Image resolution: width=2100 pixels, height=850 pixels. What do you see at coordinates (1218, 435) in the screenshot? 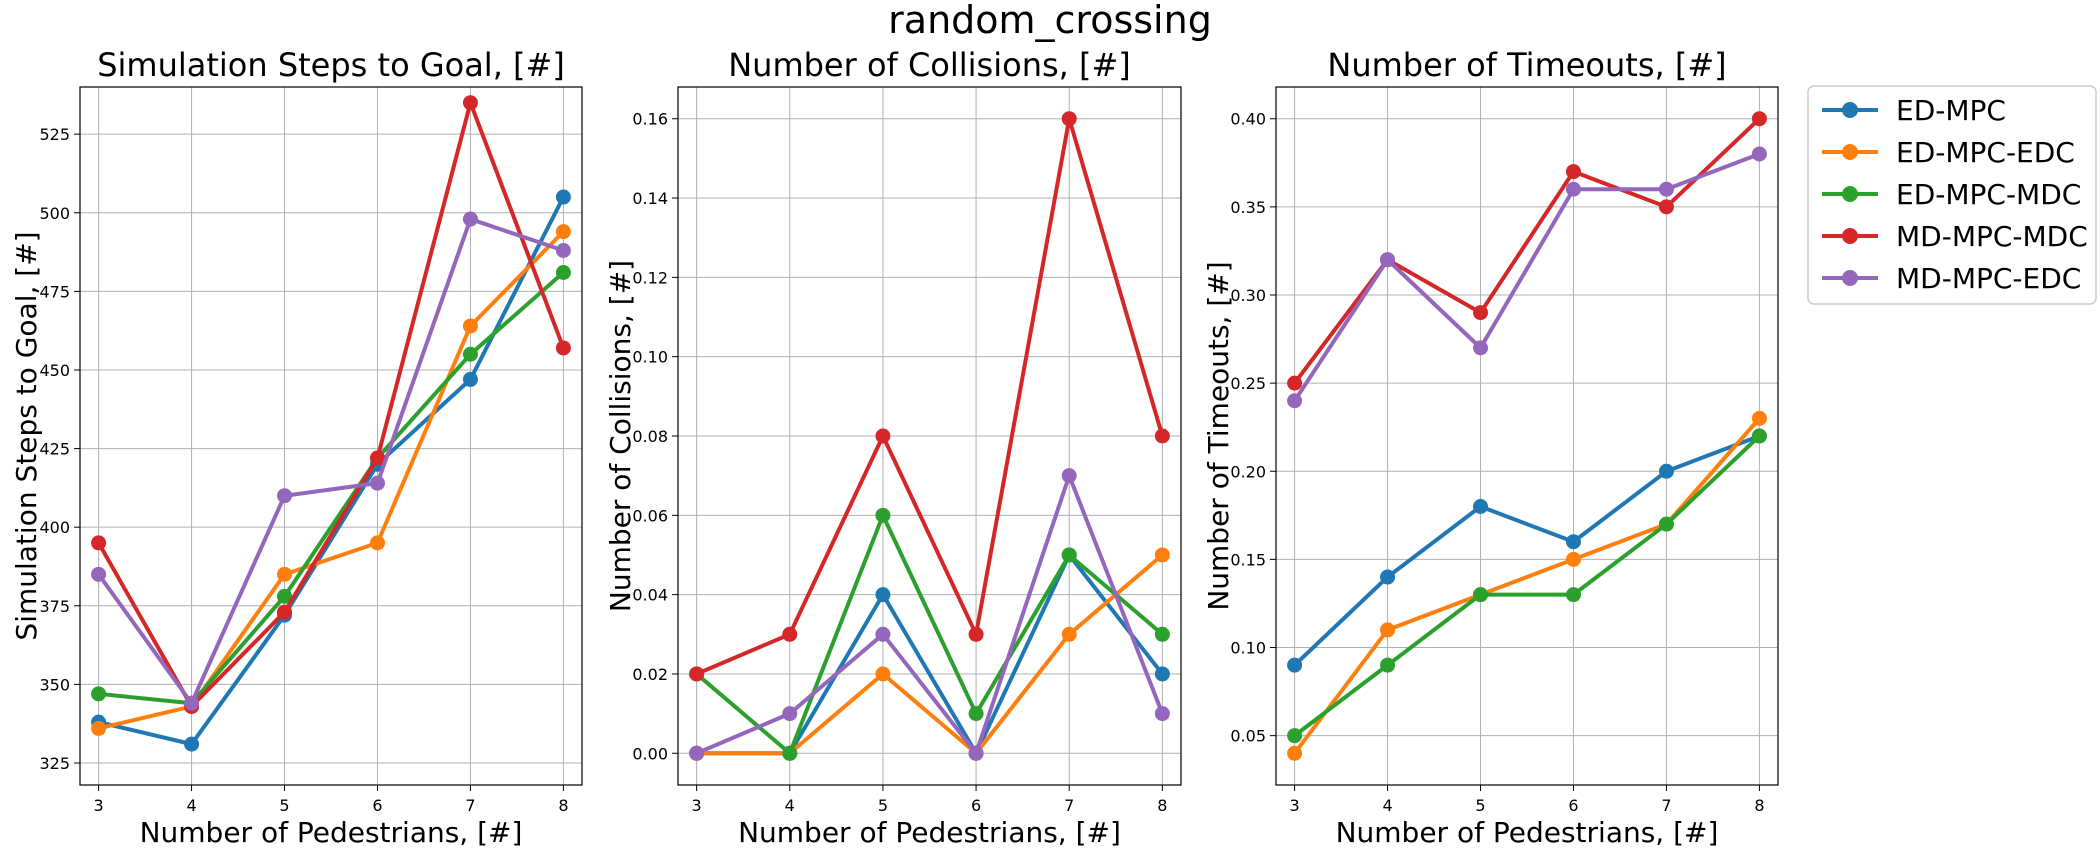
I see `y-axis-label: Number of Timeouts, [#]` at bounding box center [1218, 435].